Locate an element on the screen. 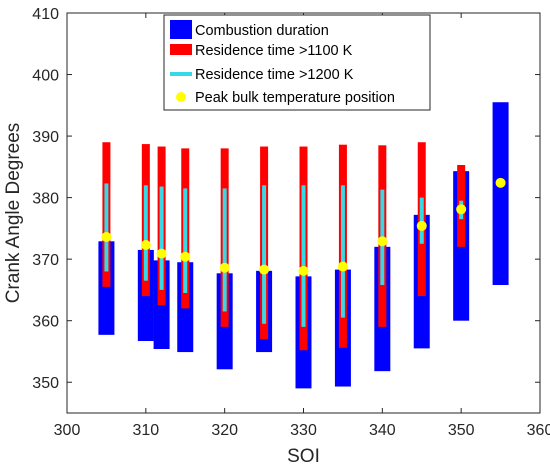  legend-label-combustion: Combustion duration is located at coordinates (262, 31).